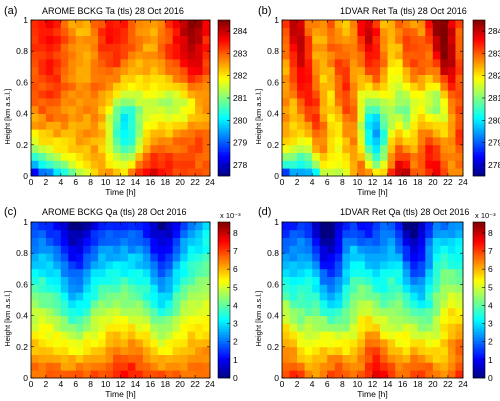 The image size is (500, 401). What do you see at coordinates (120, 192) in the screenshot?
I see `x-axis-label: Time [h]` at bounding box center [120, 192].